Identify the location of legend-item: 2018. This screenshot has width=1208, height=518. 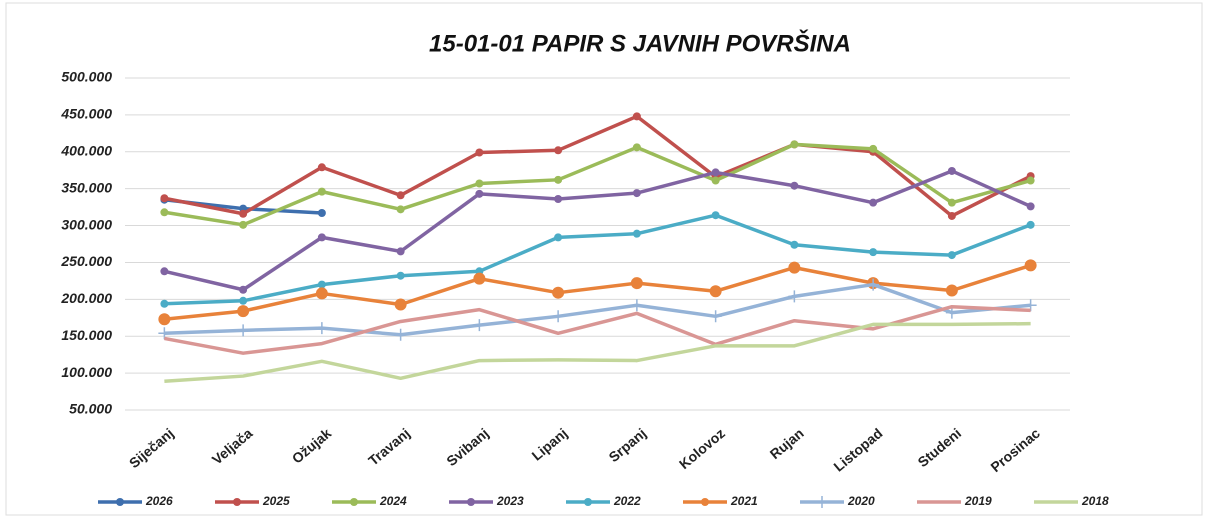
(1071, 501).